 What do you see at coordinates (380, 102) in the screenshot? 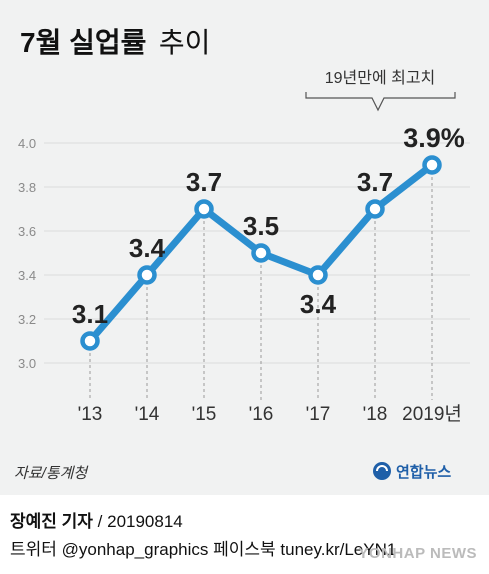
I see `callout-bracket` at bounding box center [380, 102].